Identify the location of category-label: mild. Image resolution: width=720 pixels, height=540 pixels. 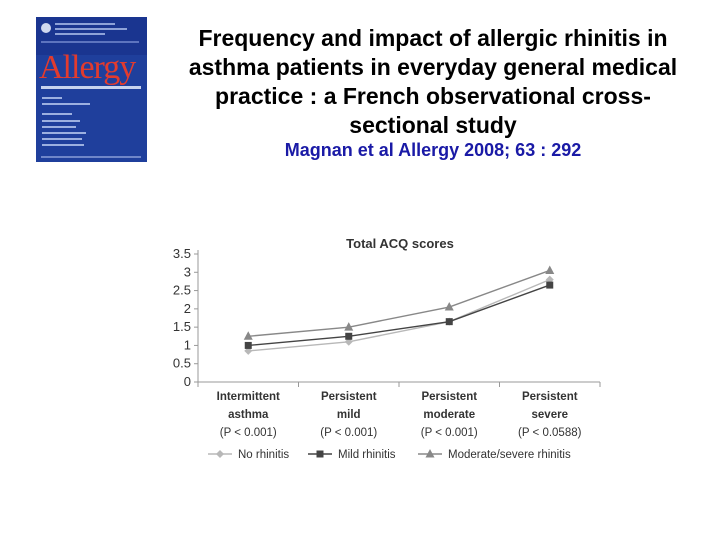
(349, 415).